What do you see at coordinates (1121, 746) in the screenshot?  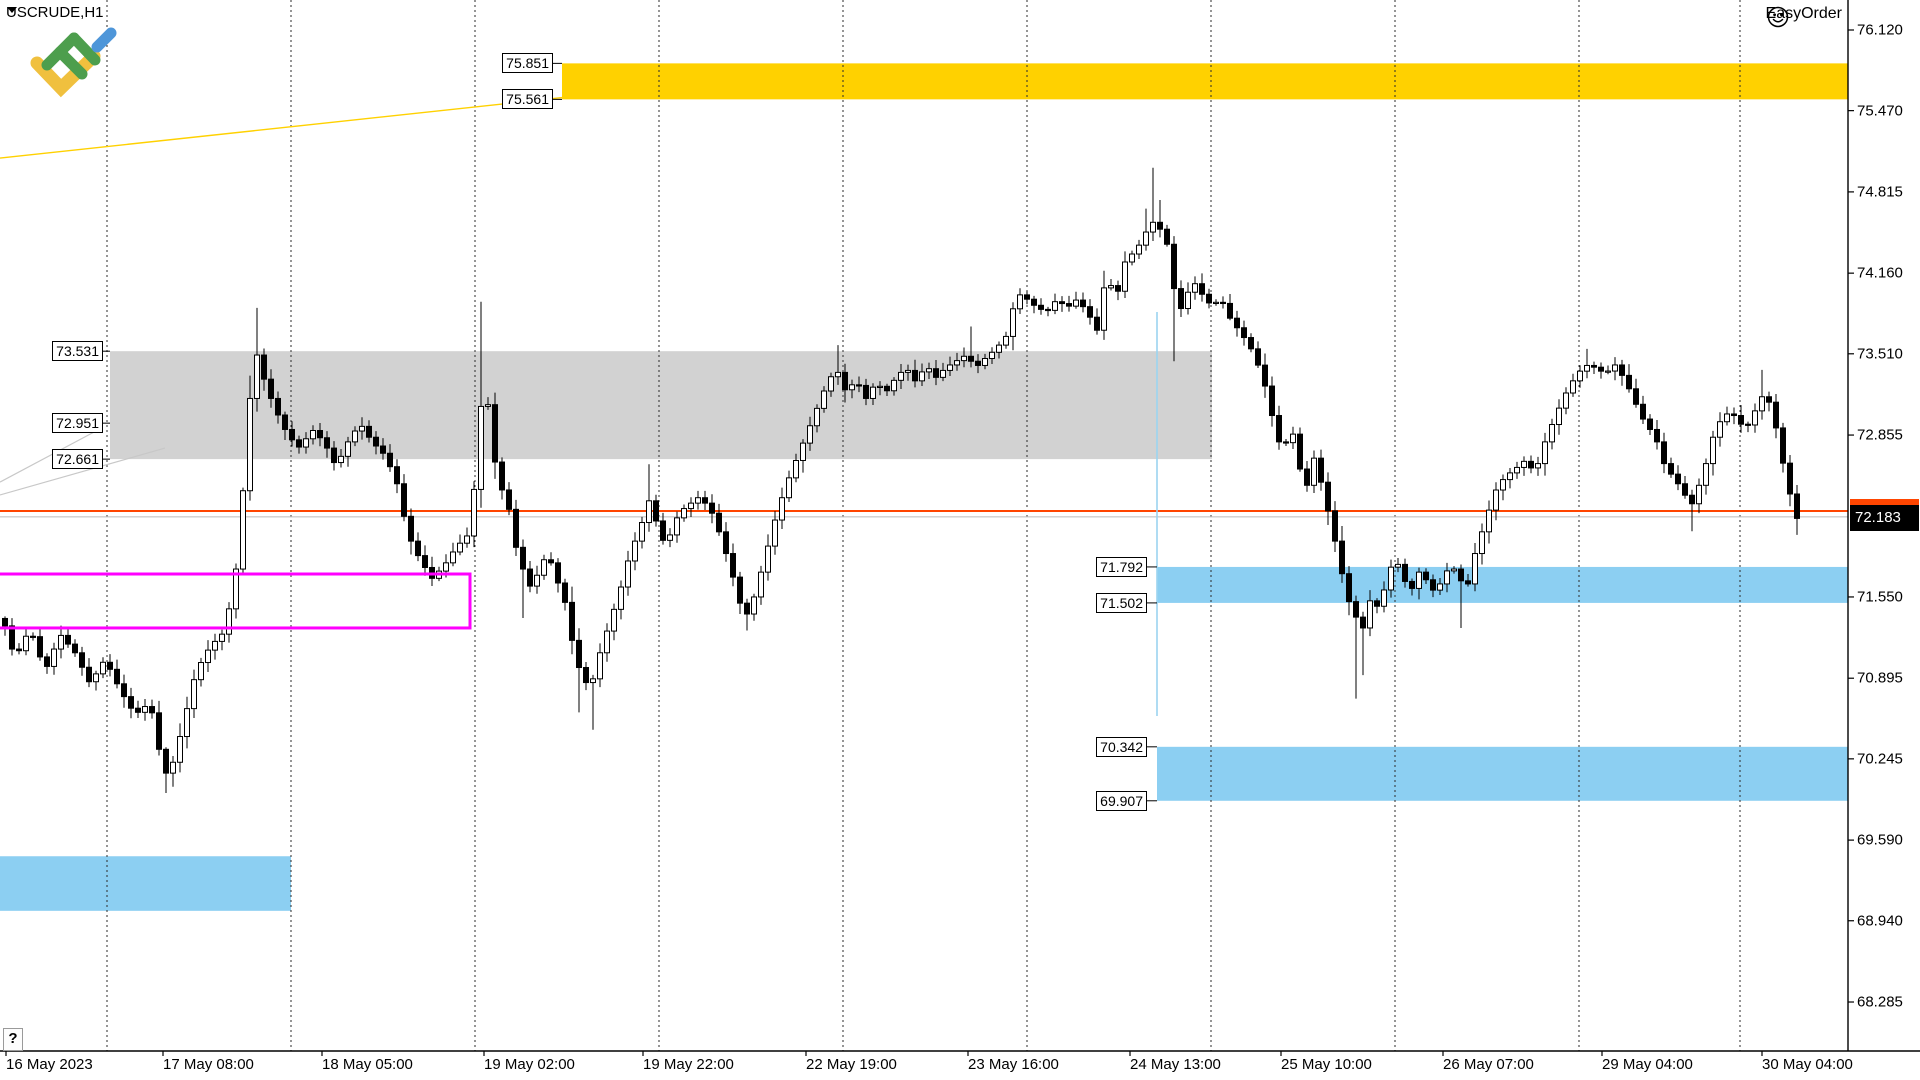 I see `zone-price-label: 70.342` at bounding box center [1121, 746].